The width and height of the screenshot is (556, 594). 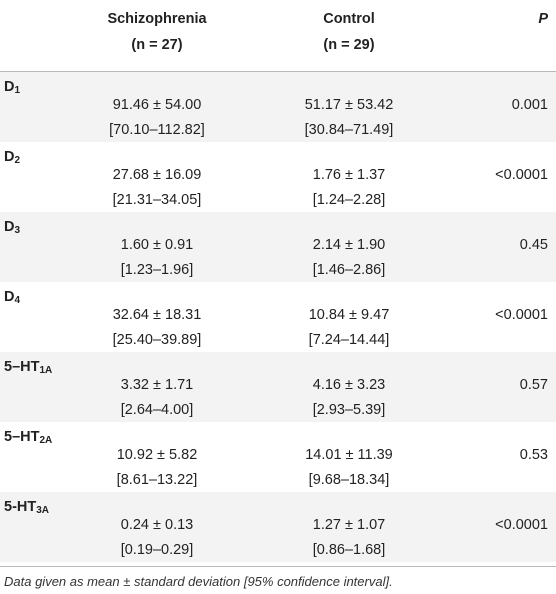 I want to click on schizophrenia-ci: [0.19–0.29], so click(x=157, y=550).